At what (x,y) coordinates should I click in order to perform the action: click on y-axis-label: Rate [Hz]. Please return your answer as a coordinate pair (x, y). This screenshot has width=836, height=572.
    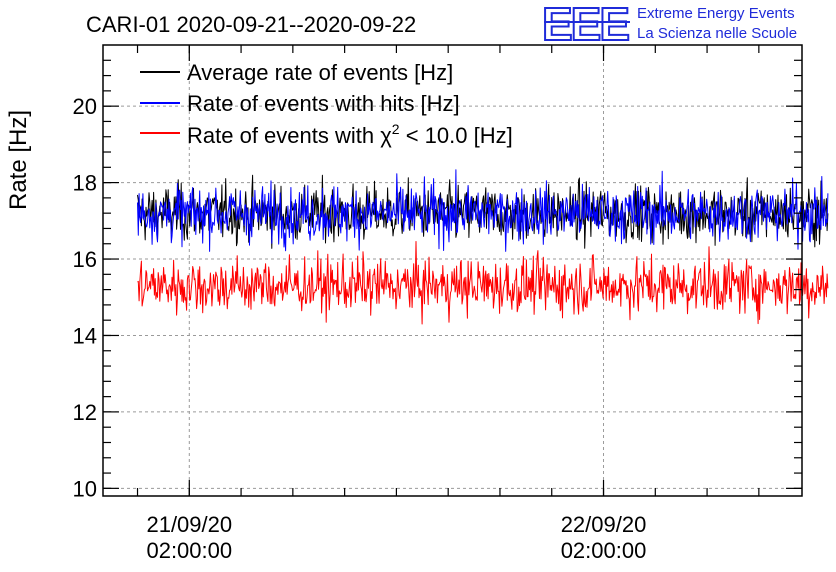
    Looking at the image, I should click on (18, 160).